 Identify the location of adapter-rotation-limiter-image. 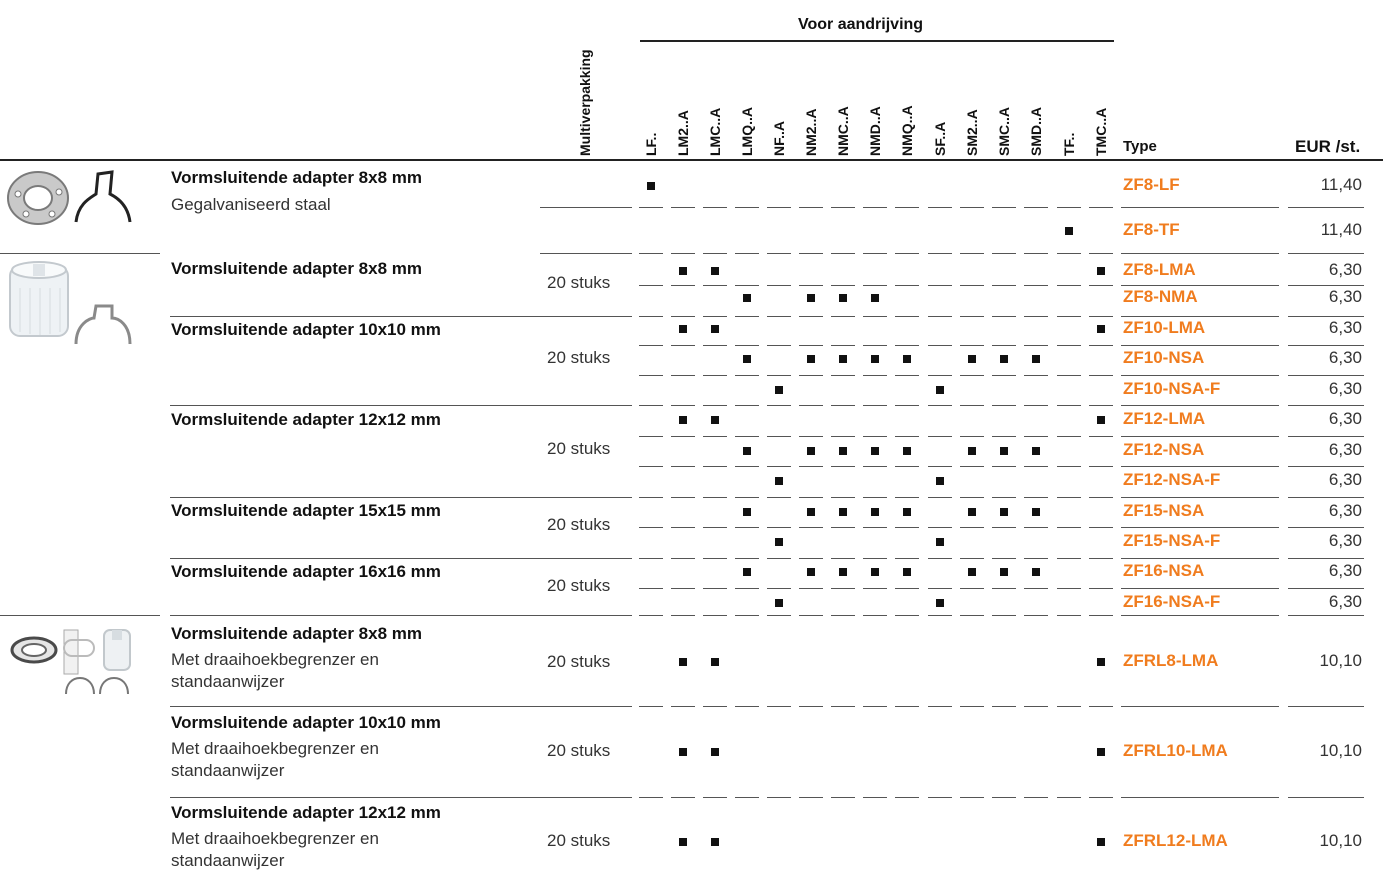
(70, 662).